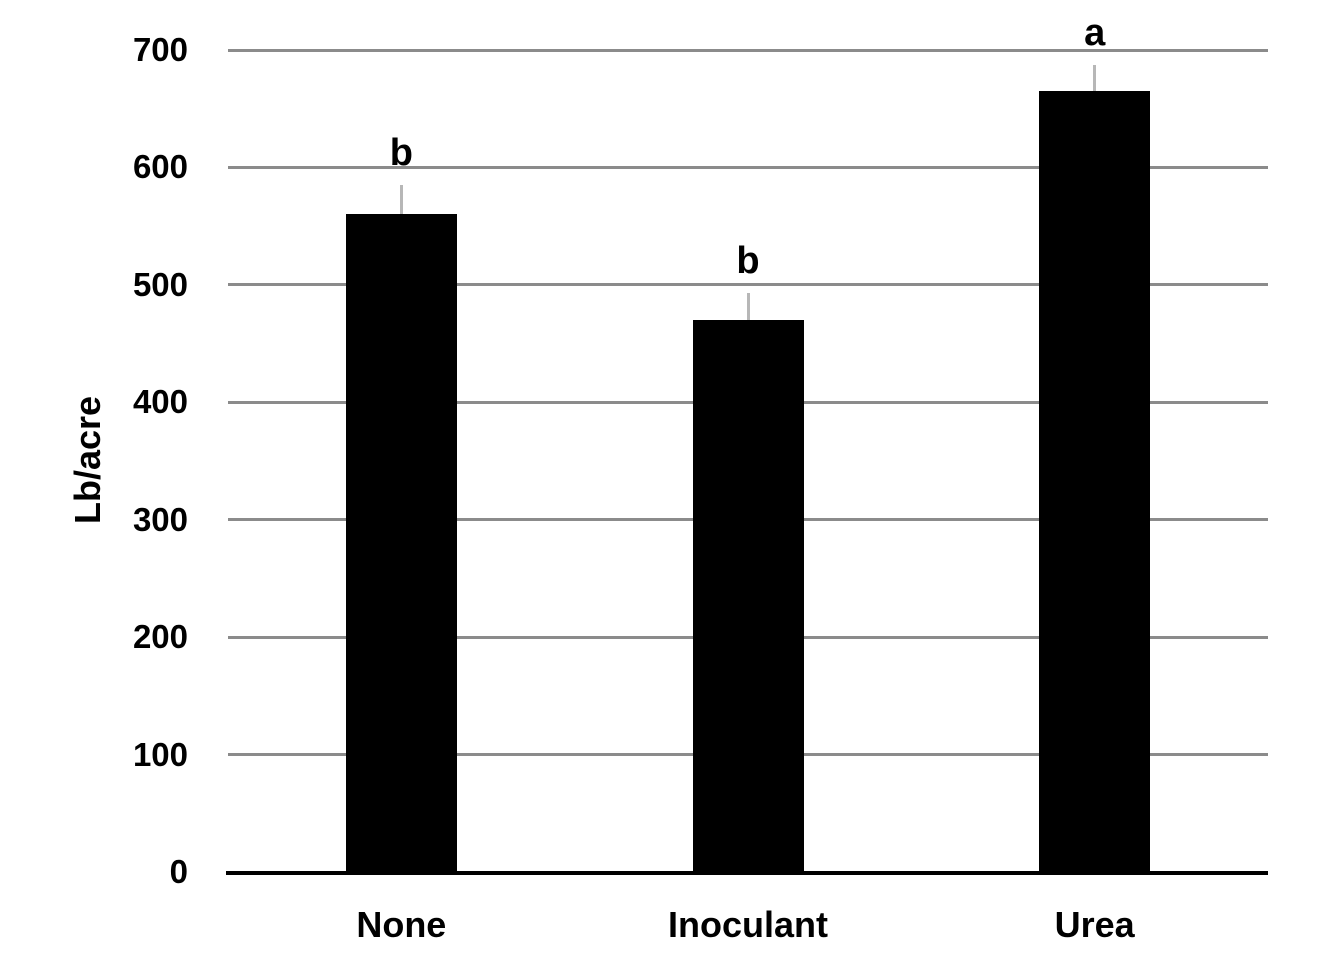  What do you see at coordinates (1095, 33) in the screenshot?
I see `significance-letter: a` at bounding box center [1095, 33].